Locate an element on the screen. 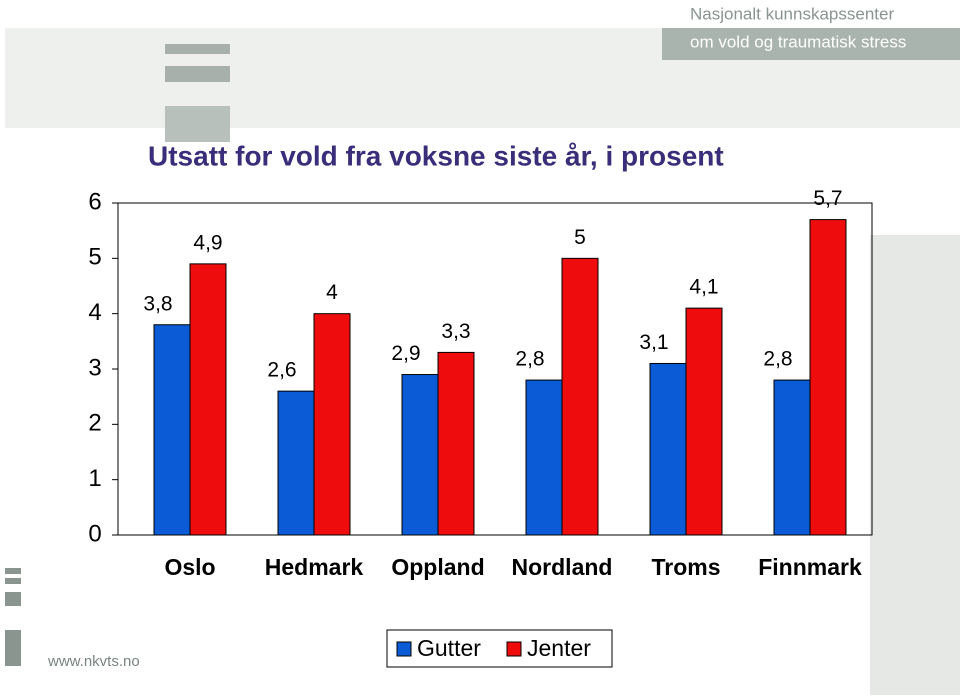 The width and height of the screenshot is (960, 698). x-tick-label: Oslo is located at coordinates (189, 567).